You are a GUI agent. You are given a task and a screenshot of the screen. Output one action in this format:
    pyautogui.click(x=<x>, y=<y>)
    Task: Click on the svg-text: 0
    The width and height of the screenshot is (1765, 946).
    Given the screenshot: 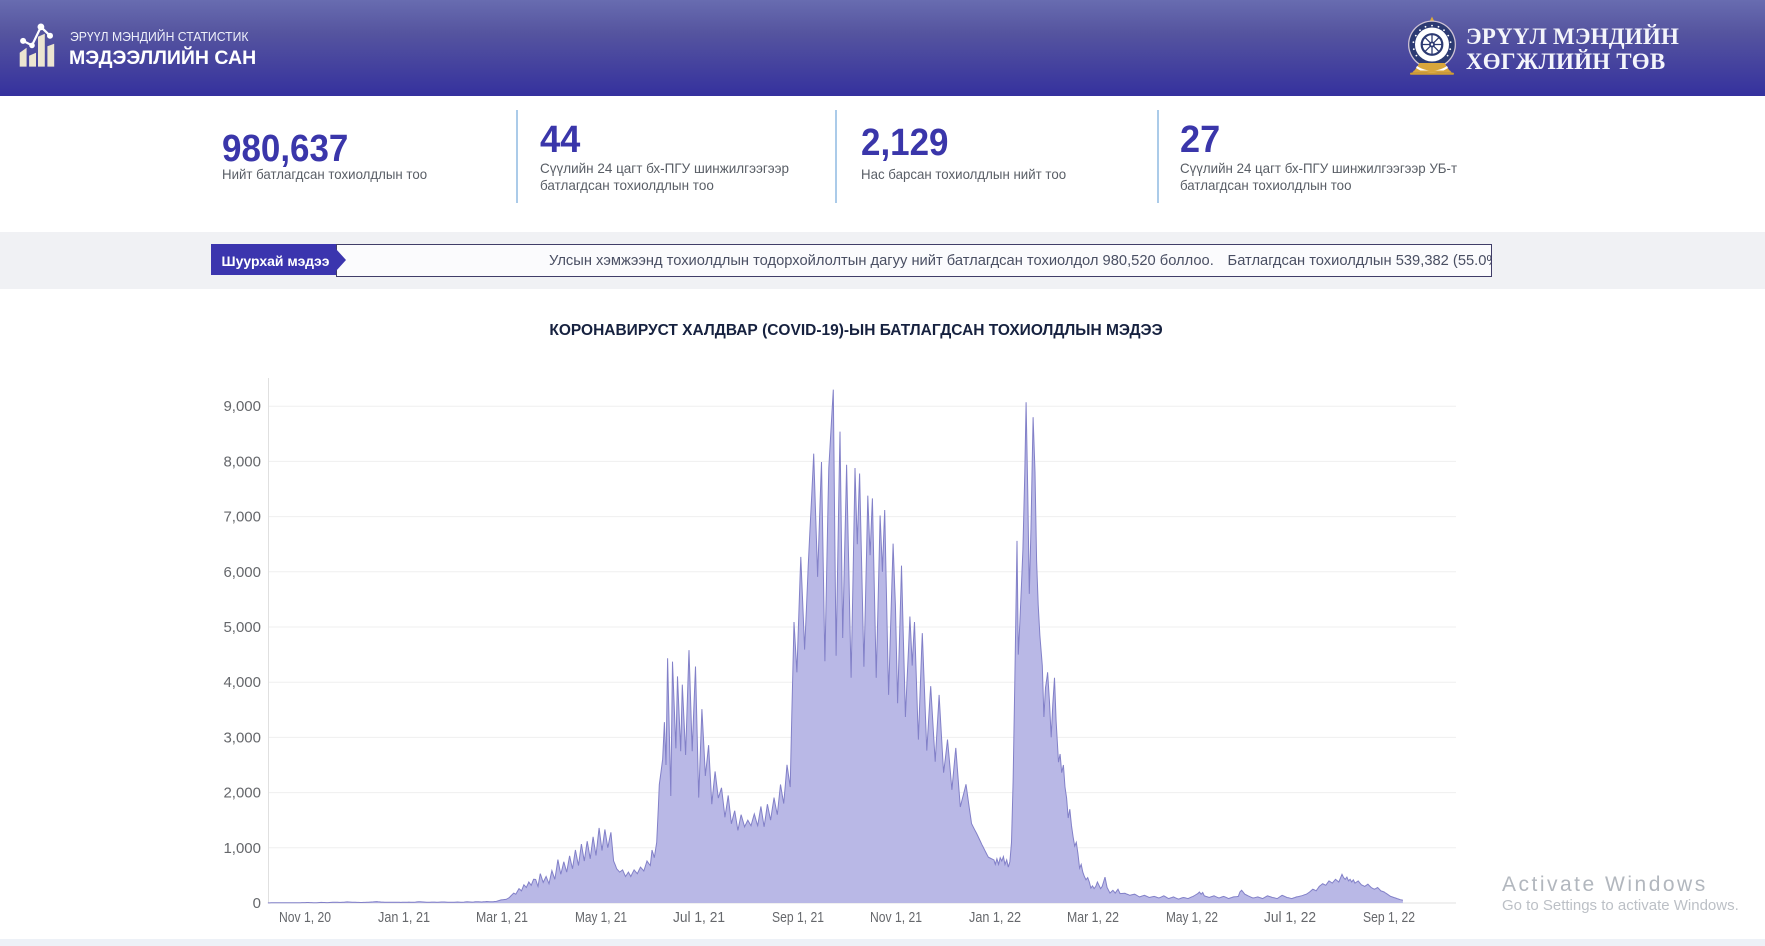 What is the action you would take?
    pyautogui.click(x=257, y=903)
    